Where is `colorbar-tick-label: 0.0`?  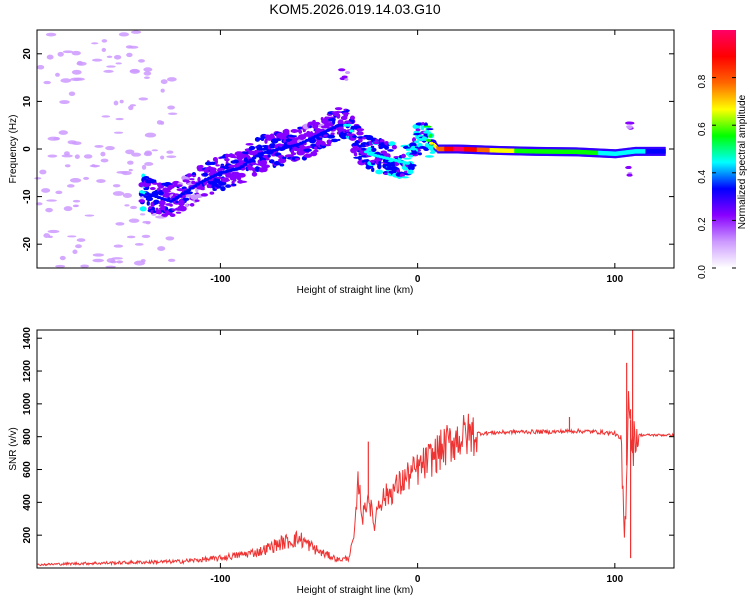
colorbar-tick-label: 0.0 is located at coordinates (702, 272).